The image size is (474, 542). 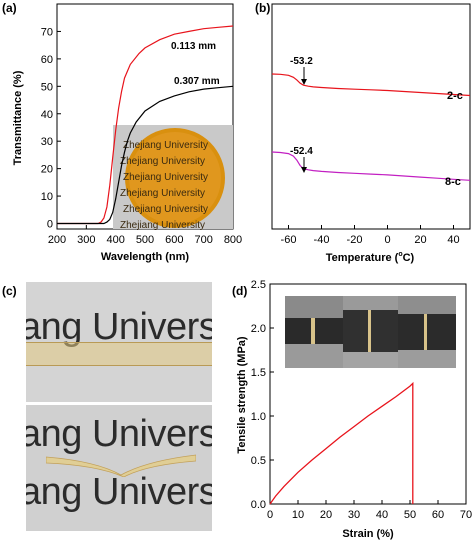 I want to click on panel-a-yticks: 0 10 20 30 40 50 60 70, so click(x=51, y=128).